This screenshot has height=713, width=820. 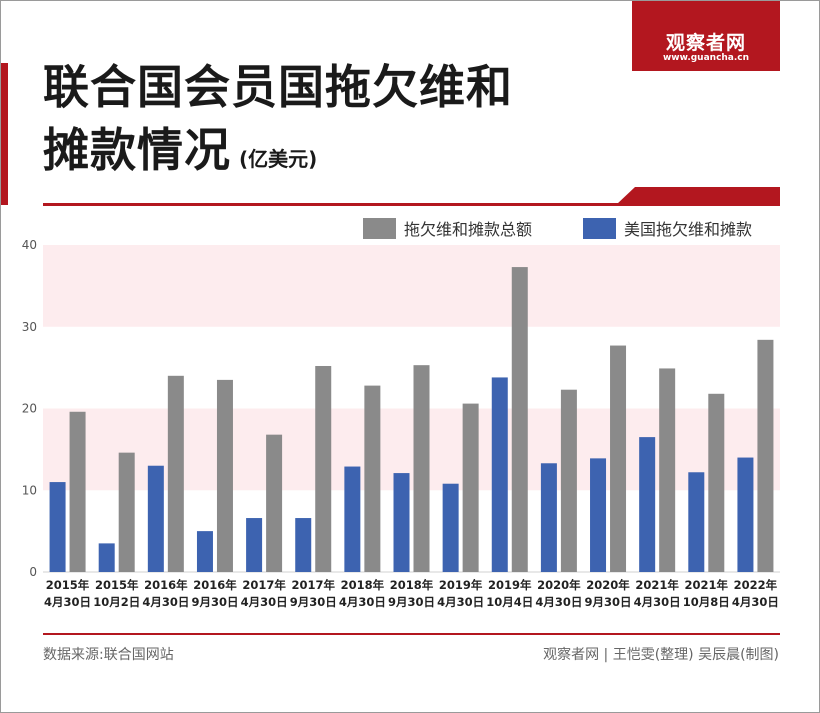 I want to click on header-wedge, so click(x=698, y=195).